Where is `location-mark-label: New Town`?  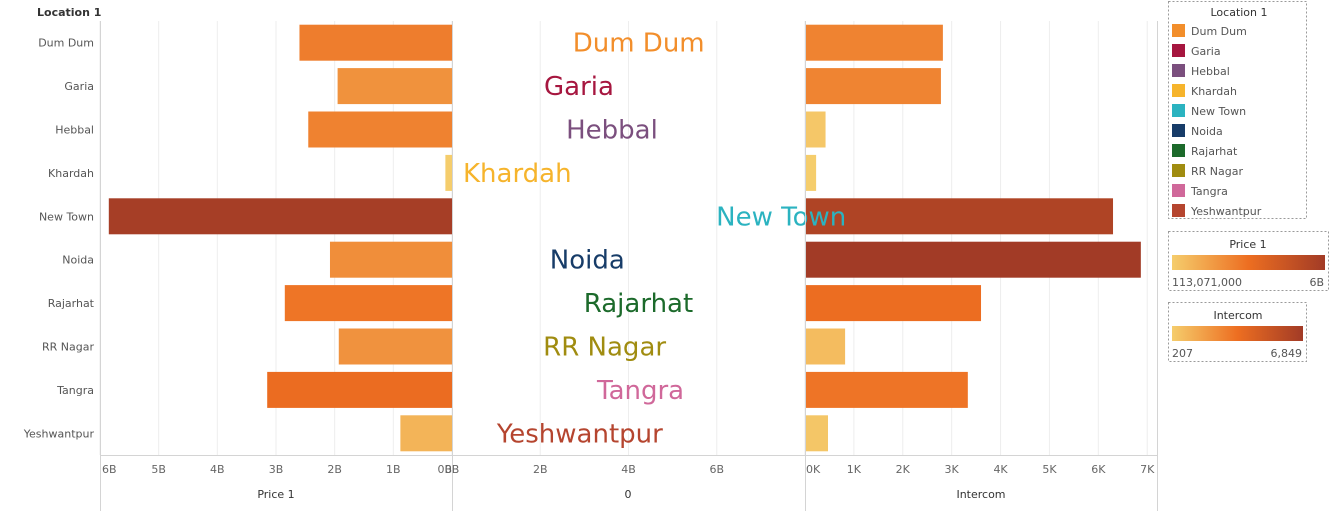
location-mark-label: New Town is located at coordinates (781, 217).